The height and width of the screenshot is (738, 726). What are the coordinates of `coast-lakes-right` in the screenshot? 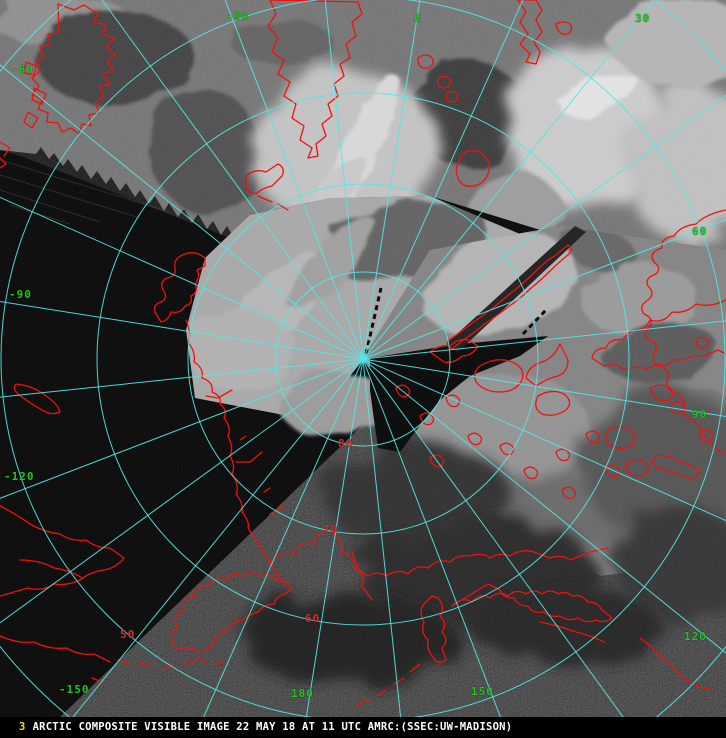 It's located at (656, 406).